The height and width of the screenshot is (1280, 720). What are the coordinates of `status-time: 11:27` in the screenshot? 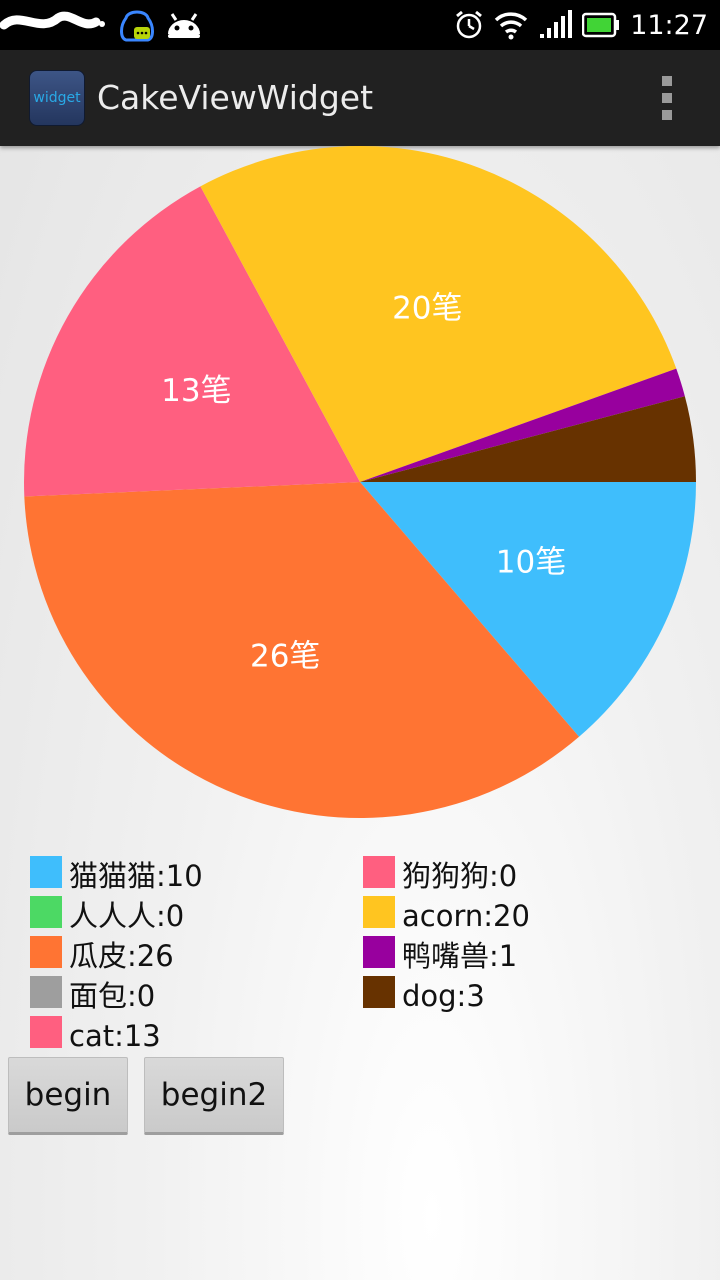 It's located at (669, 25).